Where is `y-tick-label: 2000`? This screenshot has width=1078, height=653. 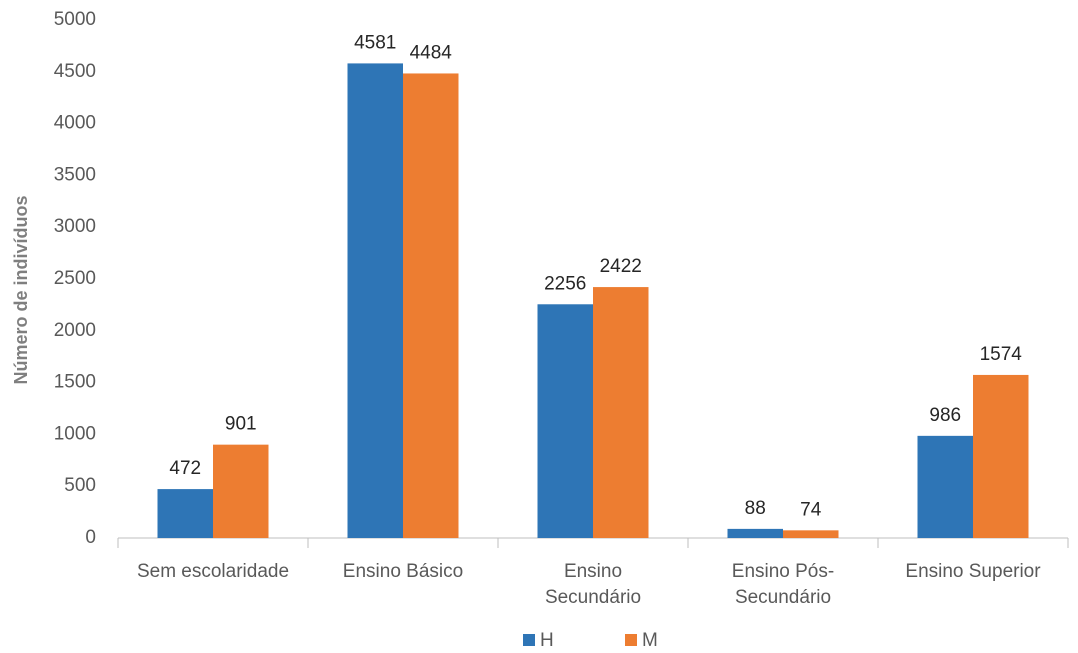
y-tick-label: 2000 is located at coordinates (75, 330).